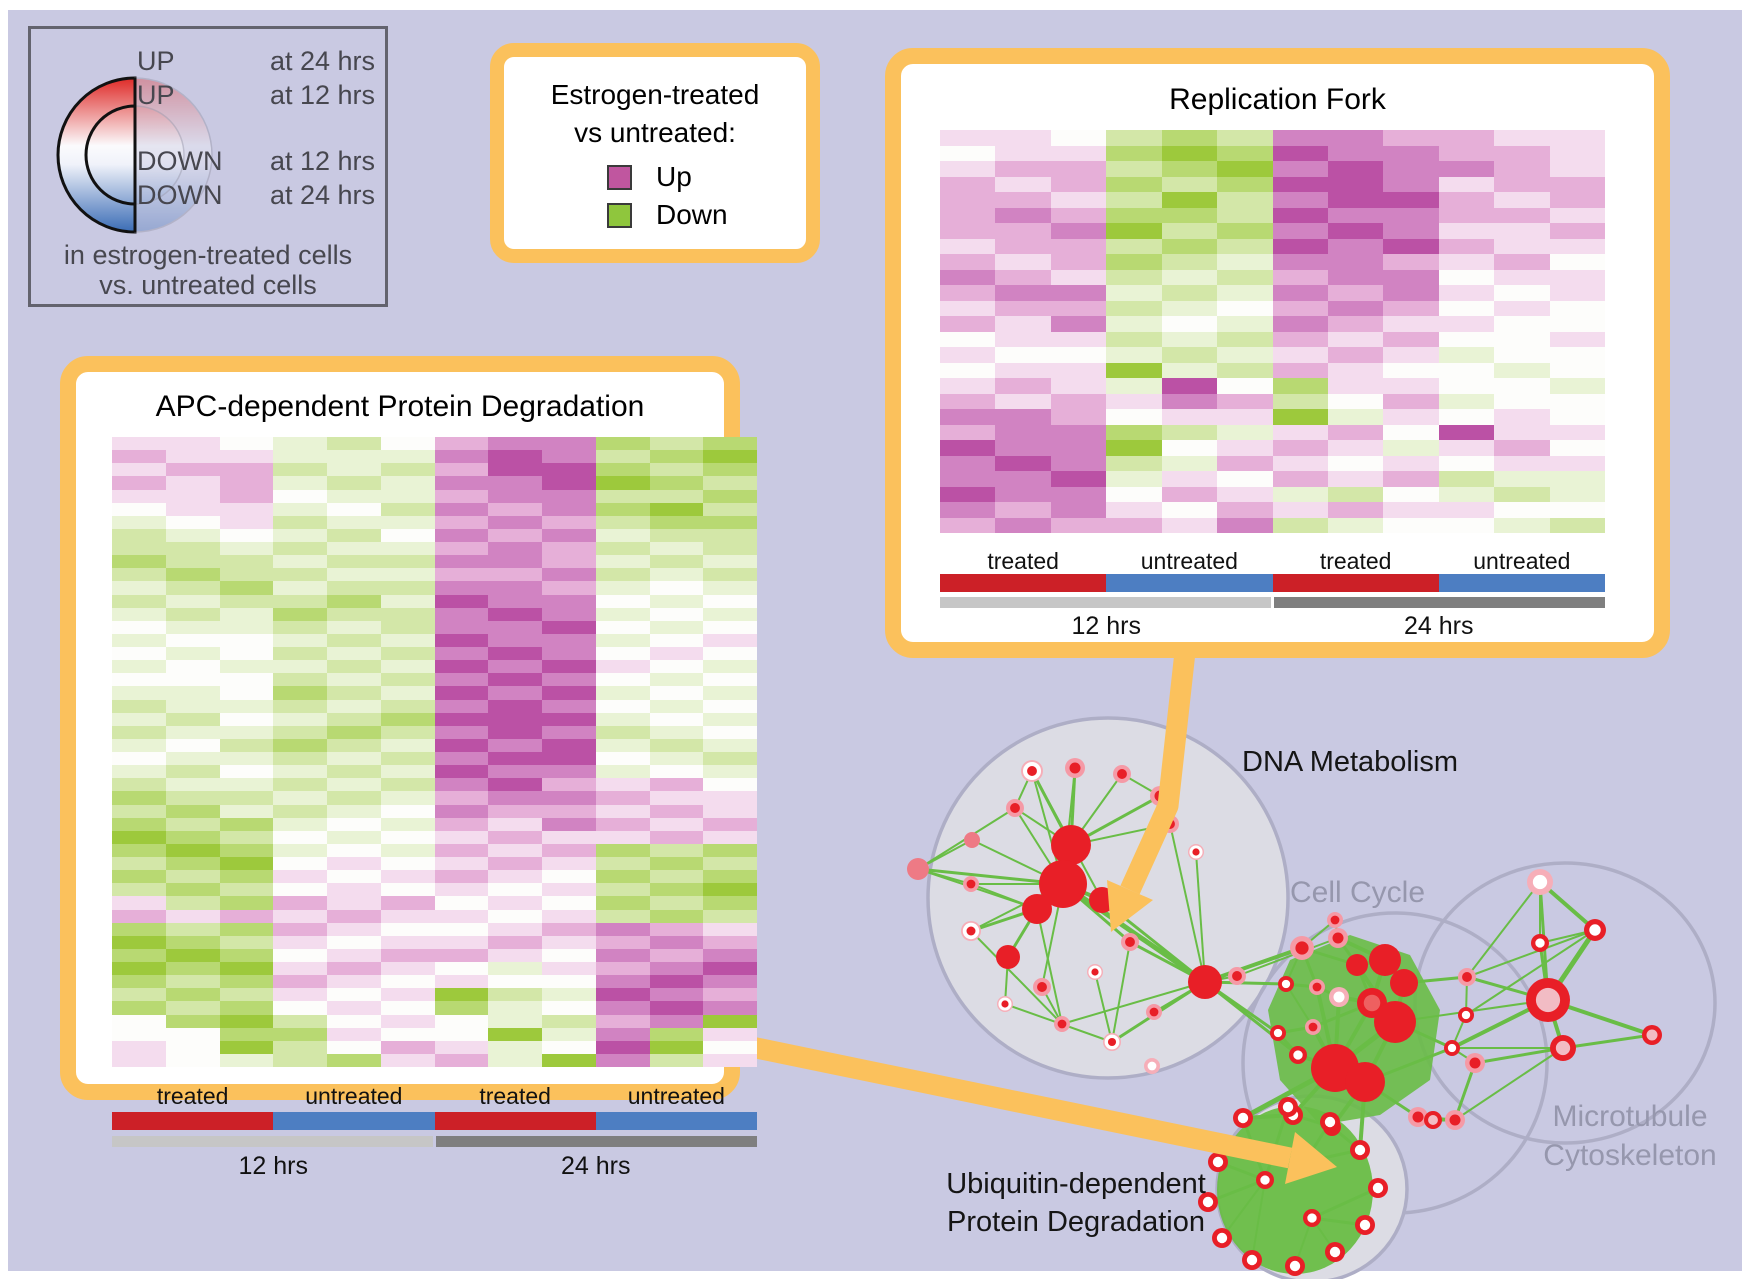 The image size is (1750, 1279). Describe the element at coordinates (655, 94) in the screenshot. I see `updown-legend-title-line1: Estrogen-treated` at that location.